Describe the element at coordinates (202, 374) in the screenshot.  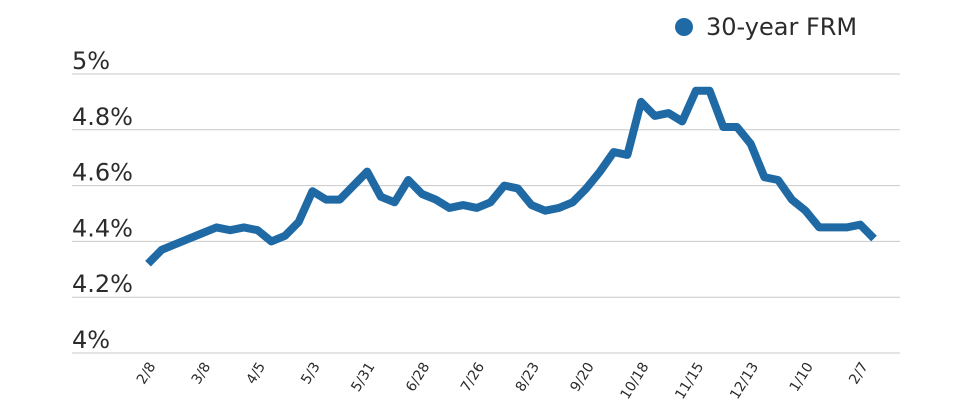
I see `x-tick-label: 3/8` at that location.